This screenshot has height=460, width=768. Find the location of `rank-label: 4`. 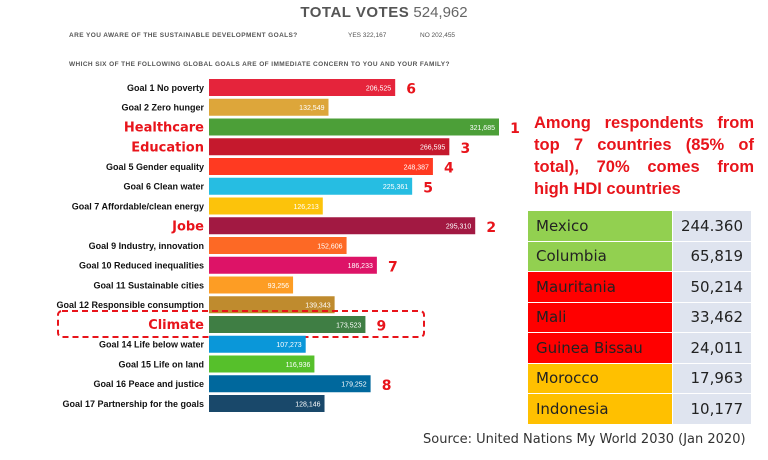

rank-label: 4 is located at coordinates (449, 169).